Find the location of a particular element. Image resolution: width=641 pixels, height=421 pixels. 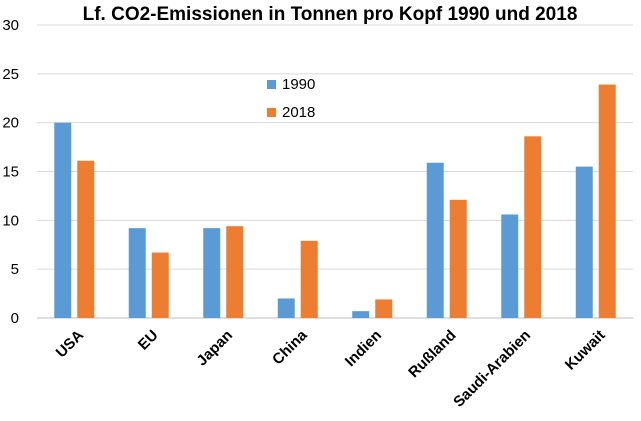

x-tick-label: Rußland is located at coordinates (432, 354).